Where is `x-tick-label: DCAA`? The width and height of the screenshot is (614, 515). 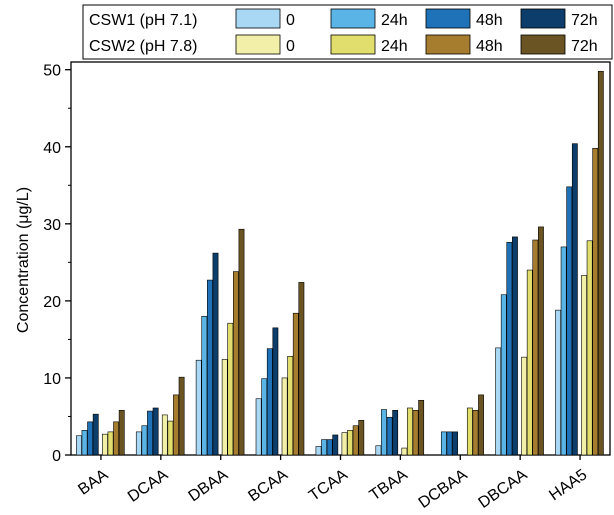
x-tick-label: DCAA is located at coordinates (148, 486).